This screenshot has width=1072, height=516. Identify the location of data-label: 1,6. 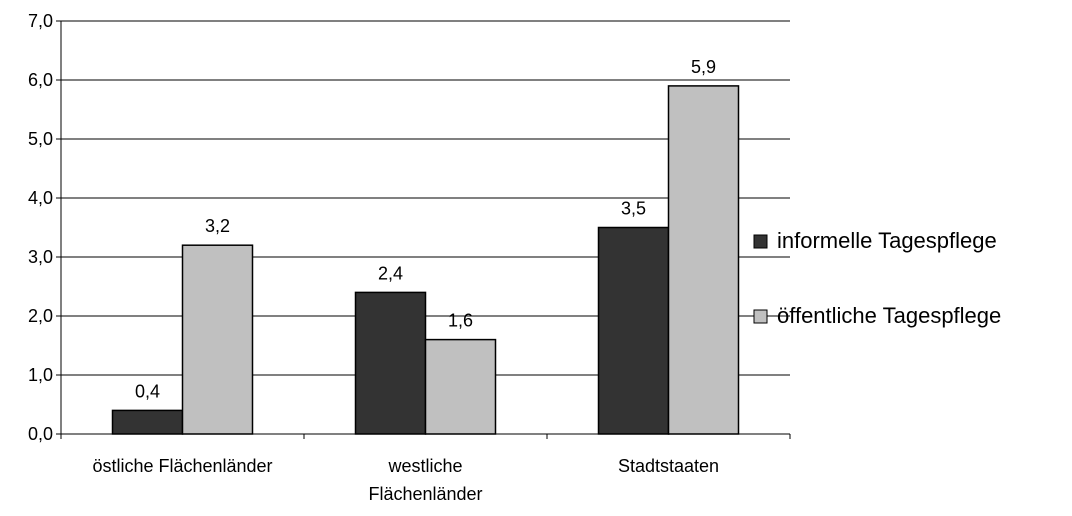
(460, 321).